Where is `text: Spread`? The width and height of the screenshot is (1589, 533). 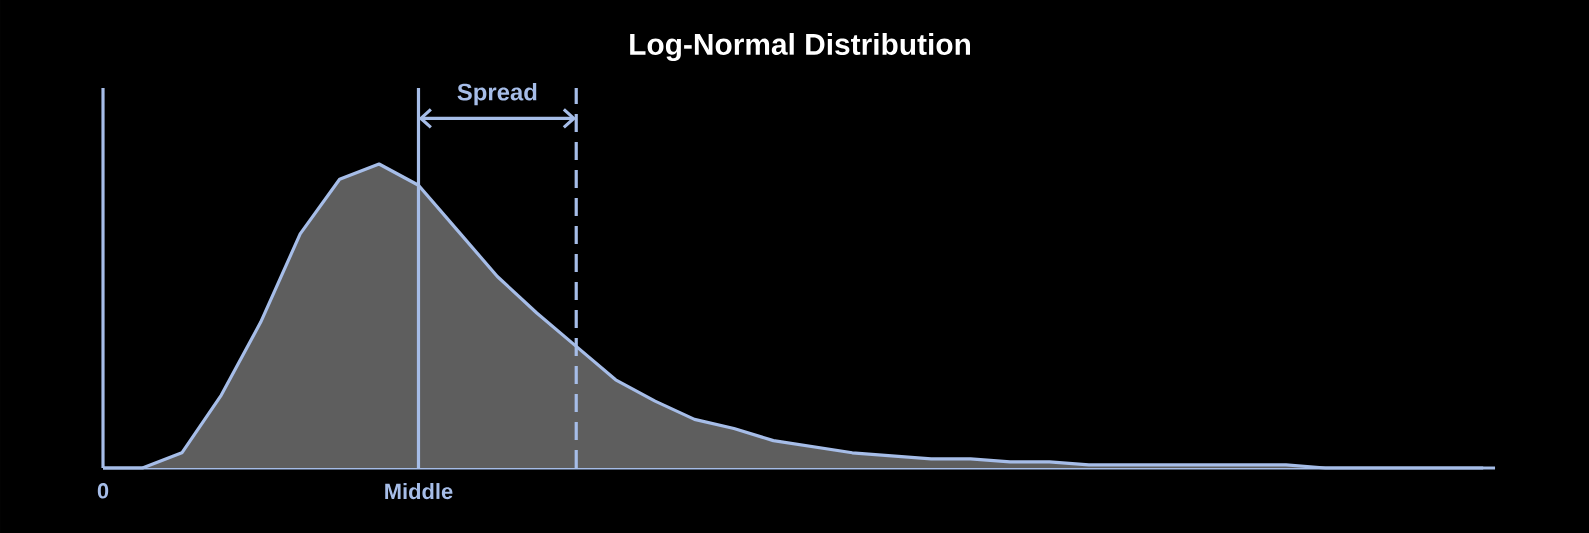
text: Spread is located at coordinates (497, 94).